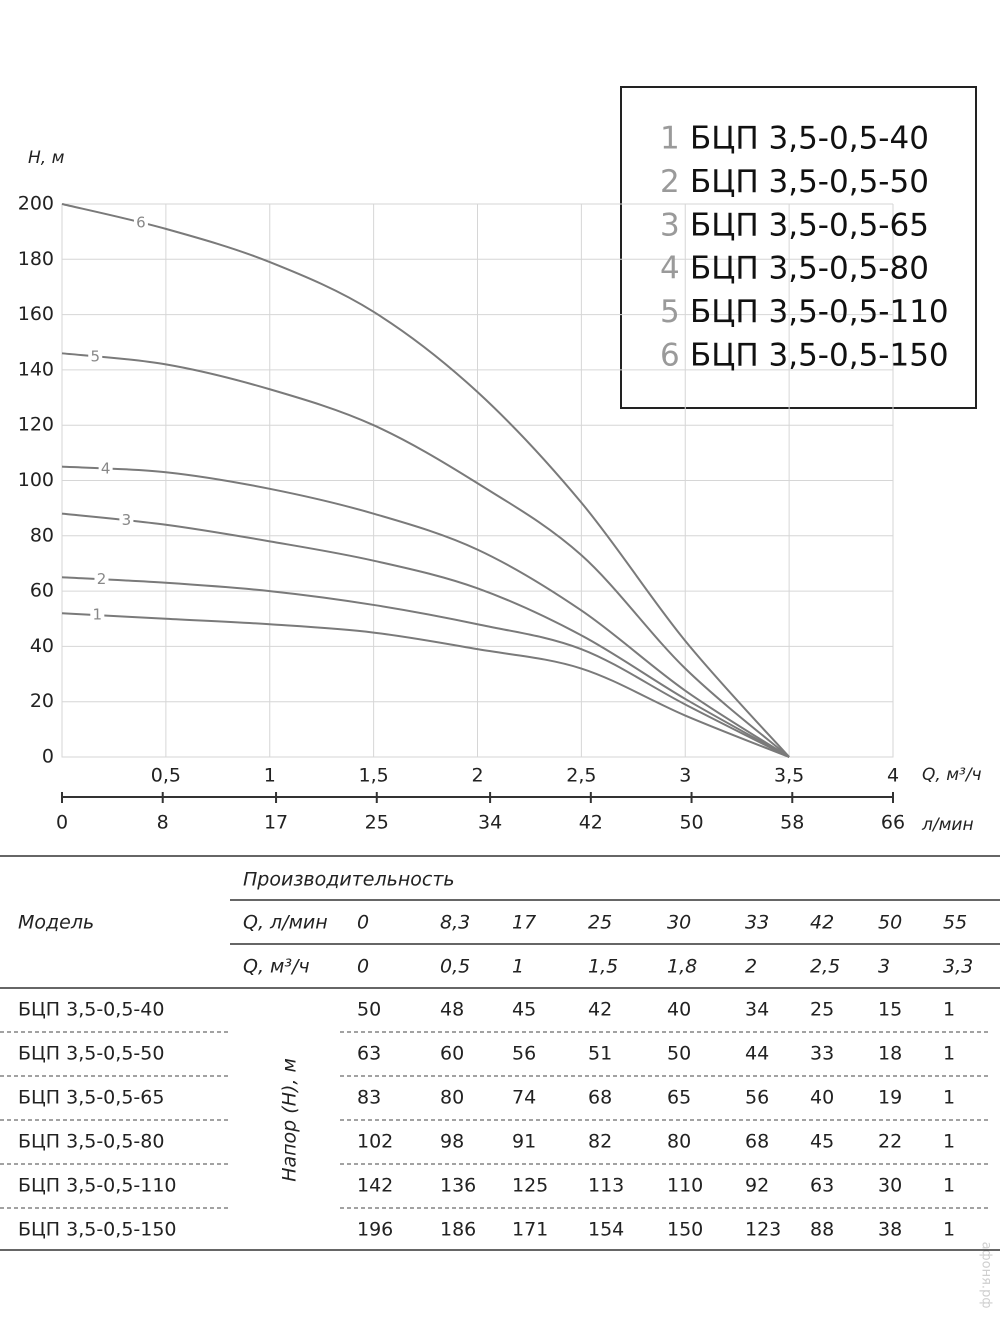 The image size is (1000, 1333). Describe the element at coordinates (48, 757) in the screenshot. I see `y-tick-label: 0` at that location.